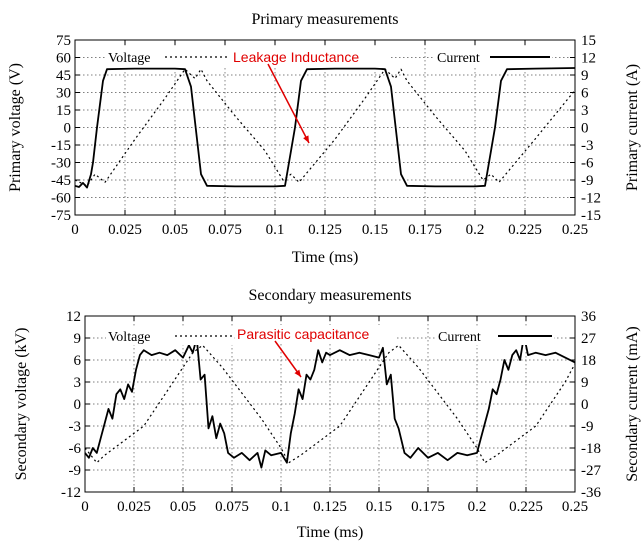 The width and height of the screenshot is (643, 546). Describe the element at coordinates (63, 111) in the screenshot. I see `y-tick-label: 15` at that location.